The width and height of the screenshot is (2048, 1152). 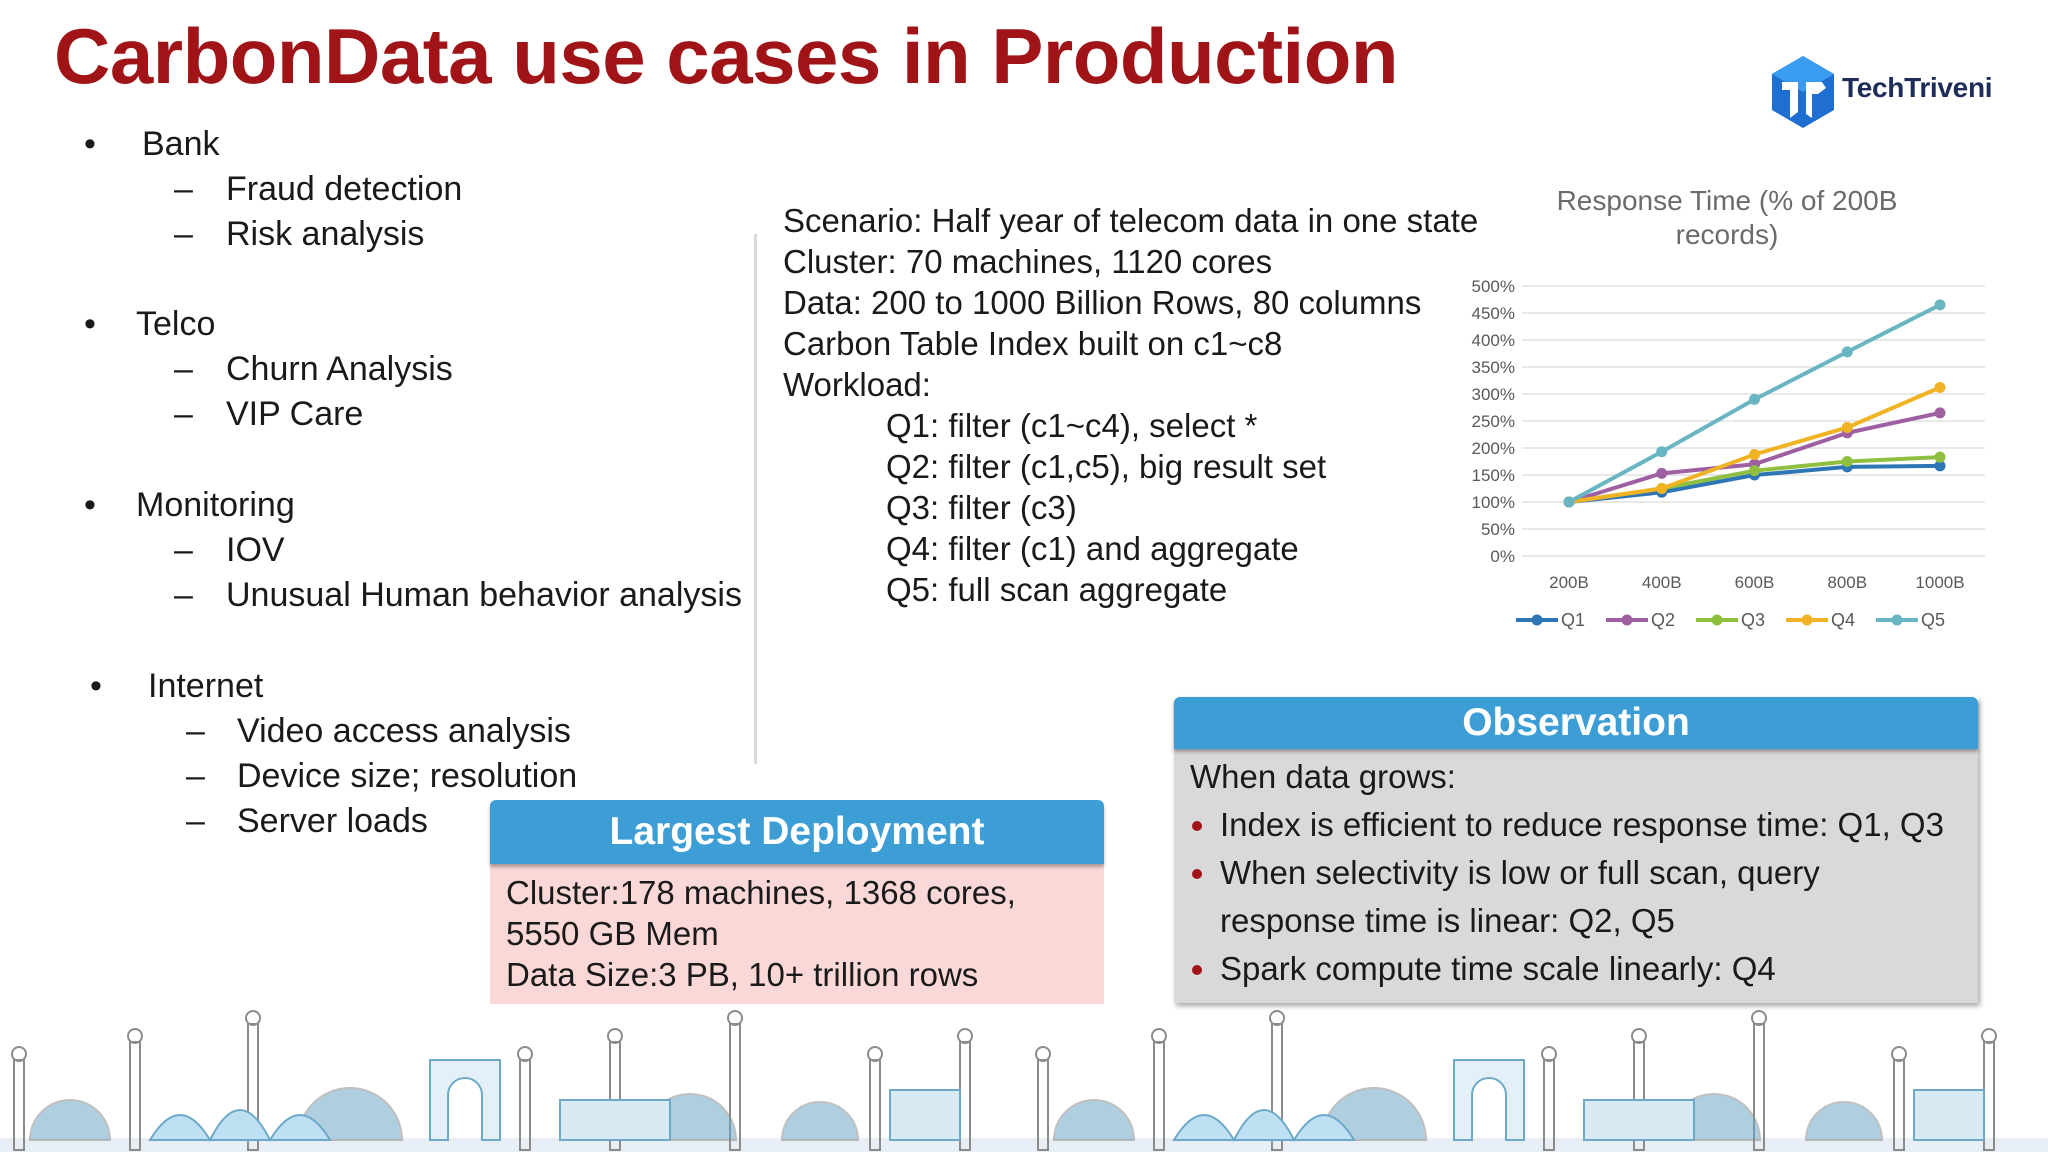 What do you see at coordinates (176, 324) in the screenshot?
I see `use-case-label: Telco` at bounding box center [176, 324].